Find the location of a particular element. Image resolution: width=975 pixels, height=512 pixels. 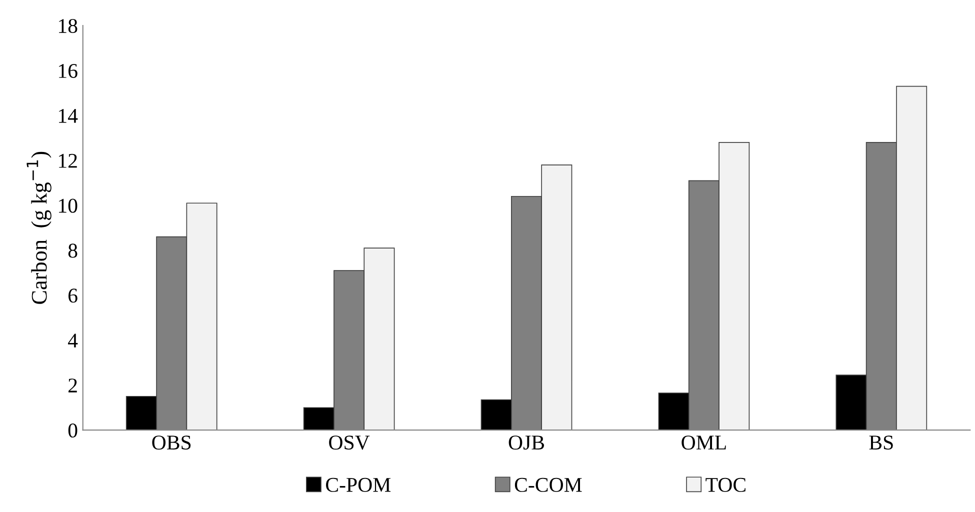

y-tick-label: 14 is located at coordinates (68, 115).